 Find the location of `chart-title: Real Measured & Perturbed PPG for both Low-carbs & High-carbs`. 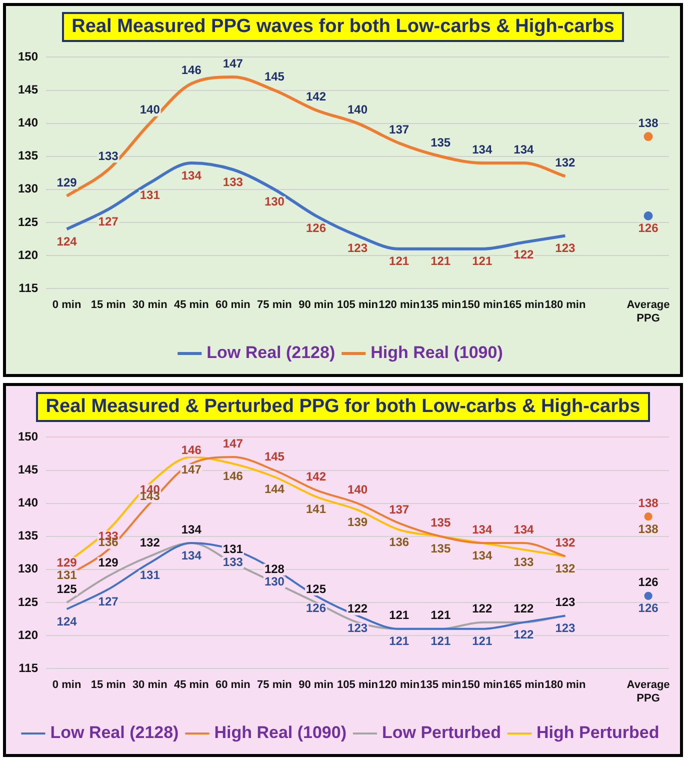

chart-title: Real Measured & Perturbed PPG for both Low-carbs & High-carbs is located at coordinates (343, 407).